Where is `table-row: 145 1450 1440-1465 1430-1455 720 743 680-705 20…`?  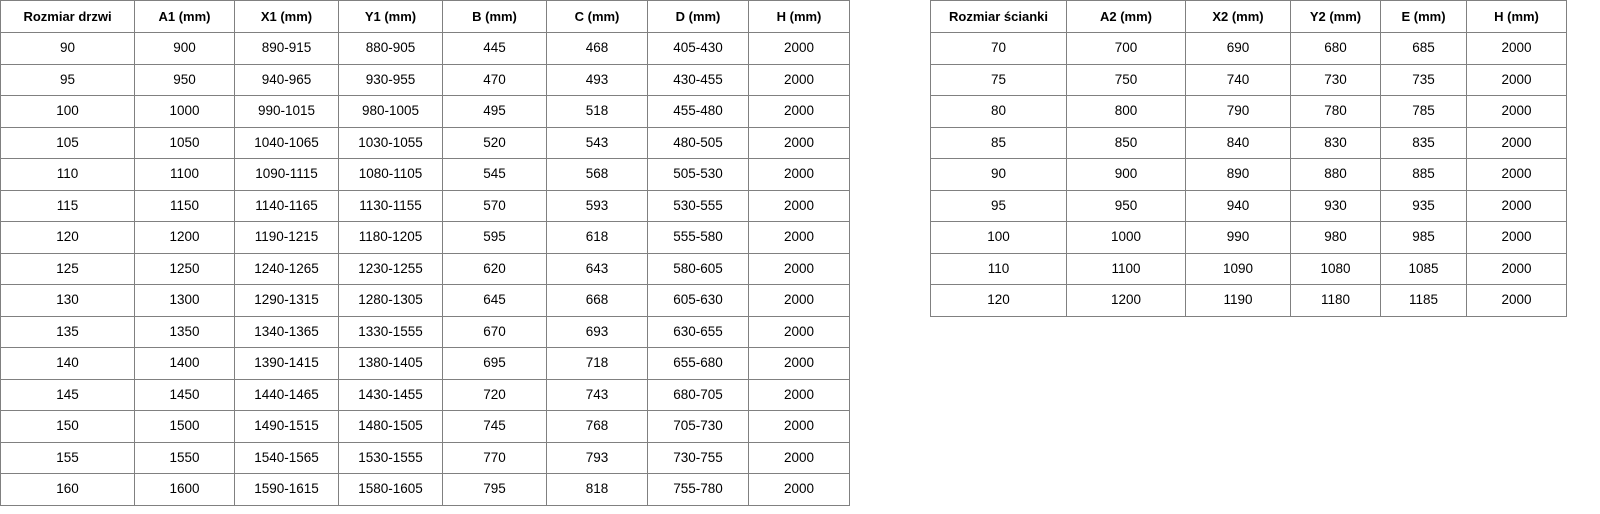 table-row: 145 1450 1440-1465 1430-1455 720 743 680-705 20… is located at coordinates (425, 394).